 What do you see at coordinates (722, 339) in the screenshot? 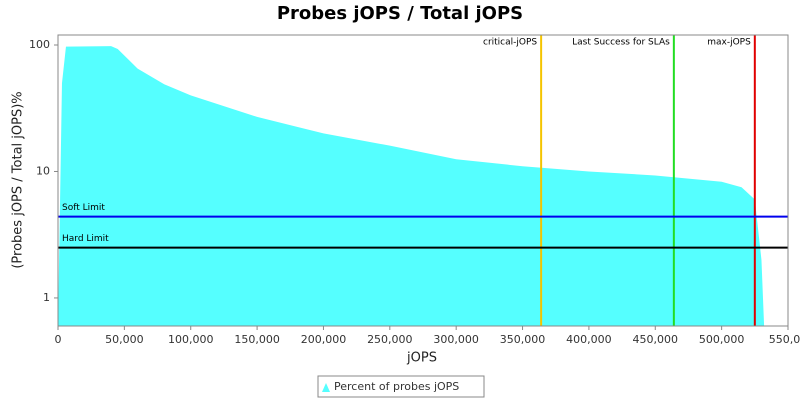
I see `x-tick-label: 500,000` at bounding box center [722, 339].